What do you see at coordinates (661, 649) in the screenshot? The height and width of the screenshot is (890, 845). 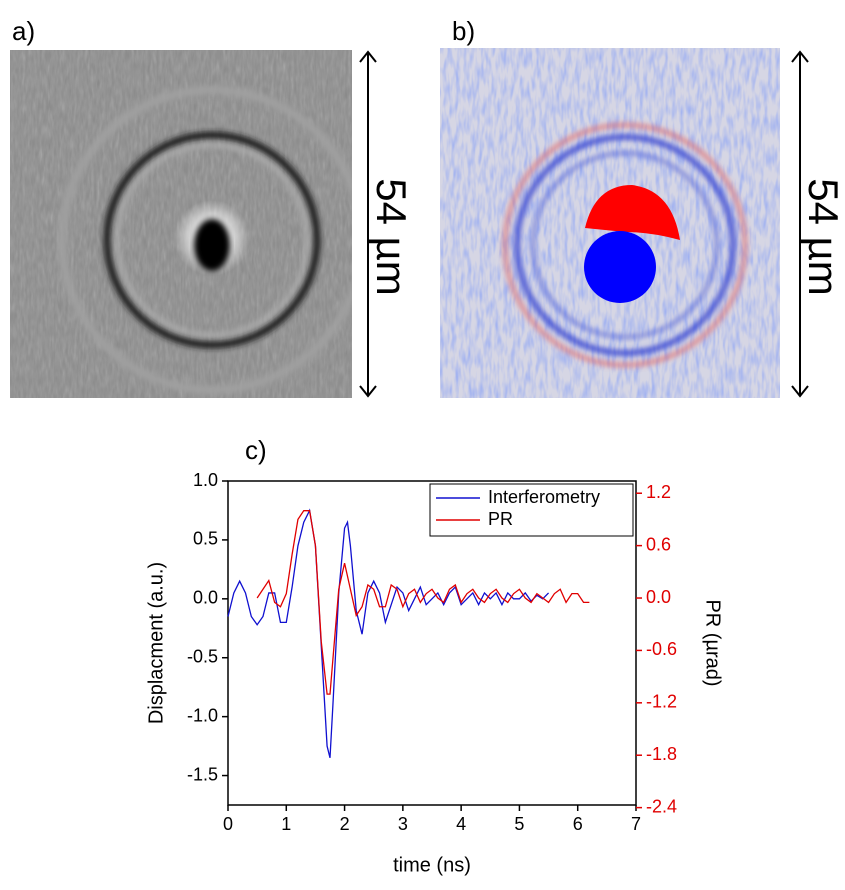 I see `y2-tick-label: -0.6` at bounding box center [661, 649].